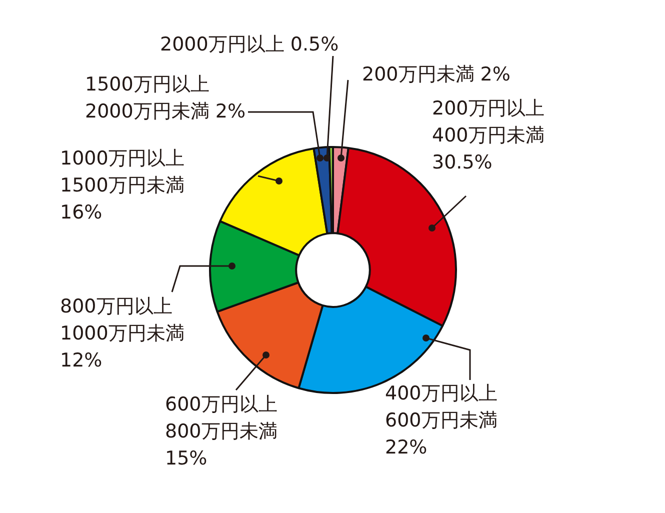  Describe the element at coordinates (186, 458) in the screenshot. I see `data-label: 15%` at that location.